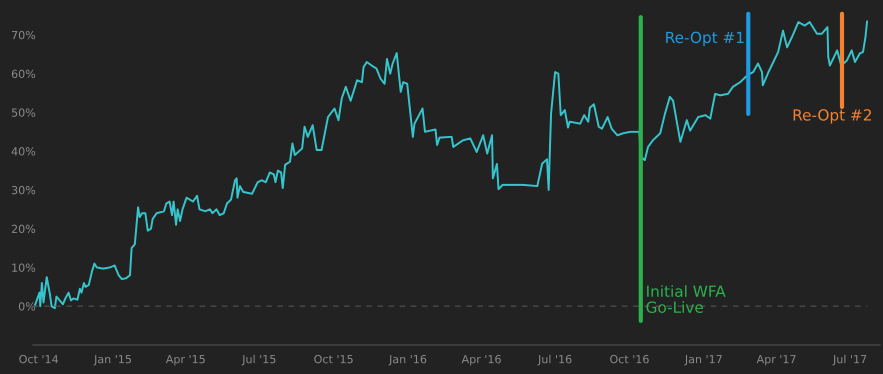 This screenshot has height=374, width=883. What do you see at coordinates (259, 360) in the screenshot?
I see `x-tick-label: Jul '15` at bounding box center [259, 360].